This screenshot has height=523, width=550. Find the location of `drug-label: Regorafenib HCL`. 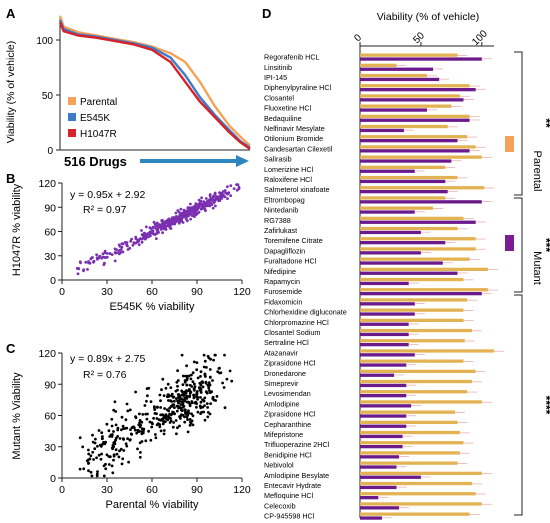

drug-label: Regorafenib HCL is located at coordinates (292, 57).